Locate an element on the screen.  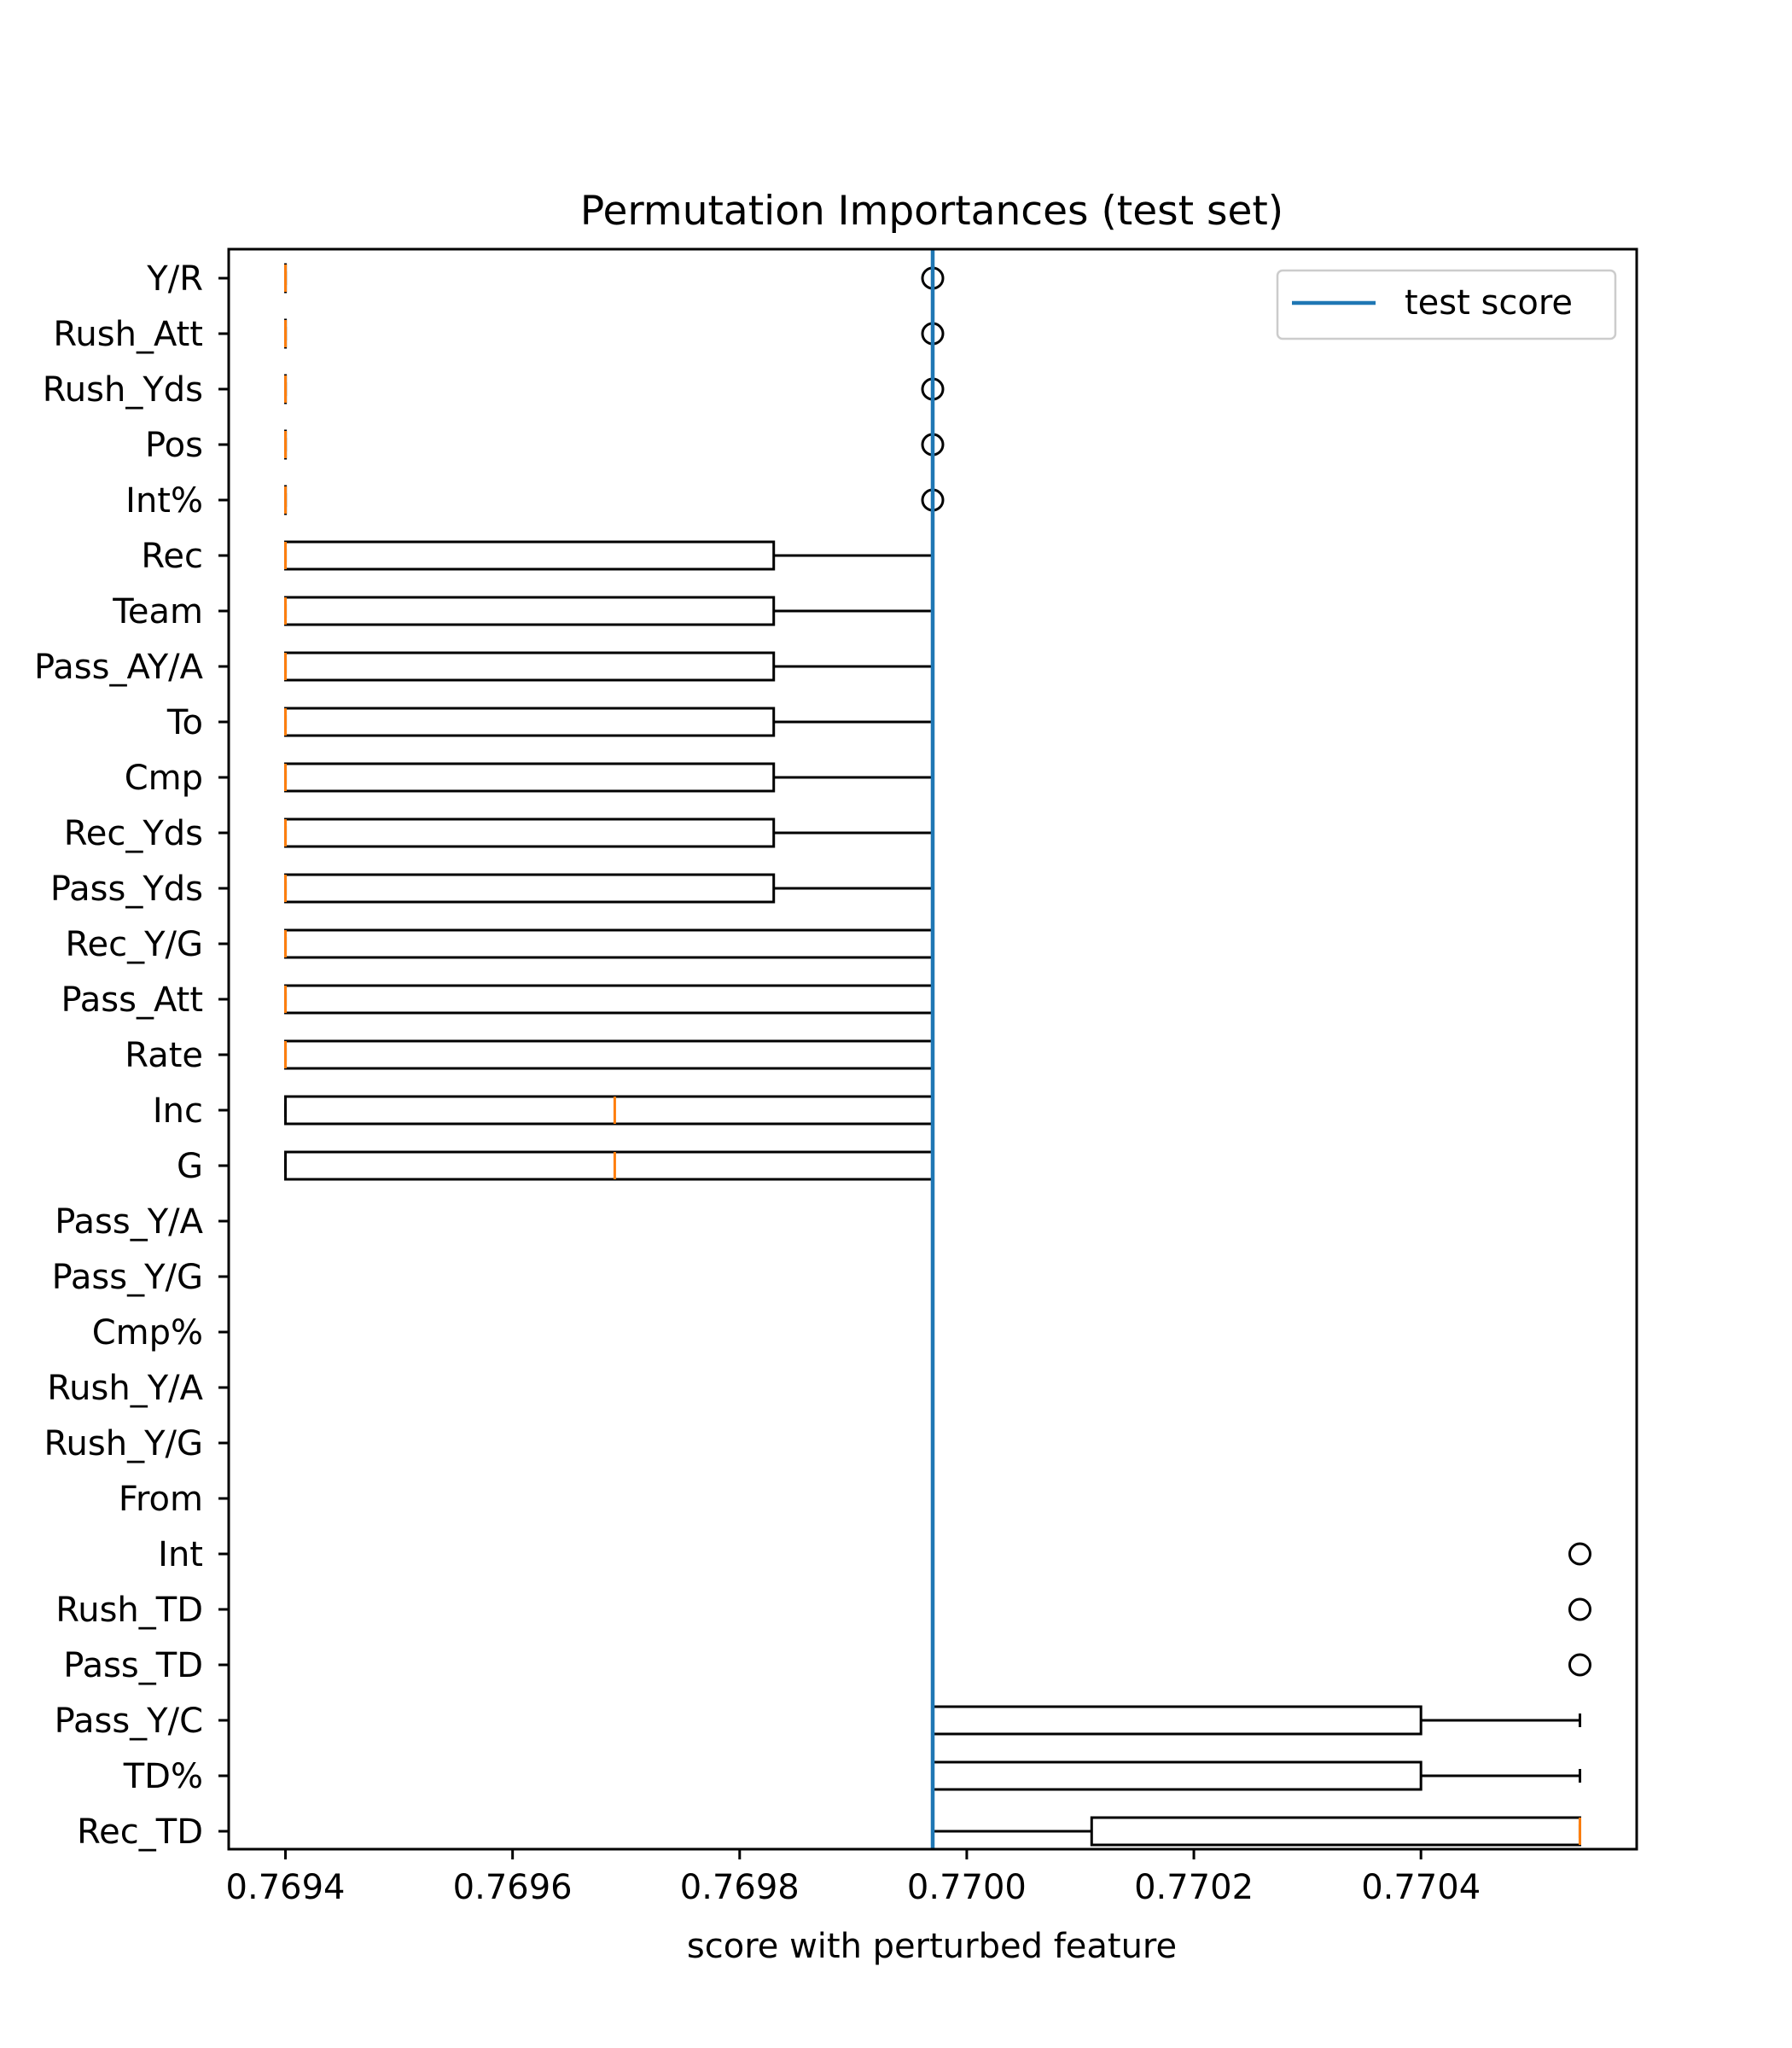
legend-frame is located at coordinates (1446, 304).